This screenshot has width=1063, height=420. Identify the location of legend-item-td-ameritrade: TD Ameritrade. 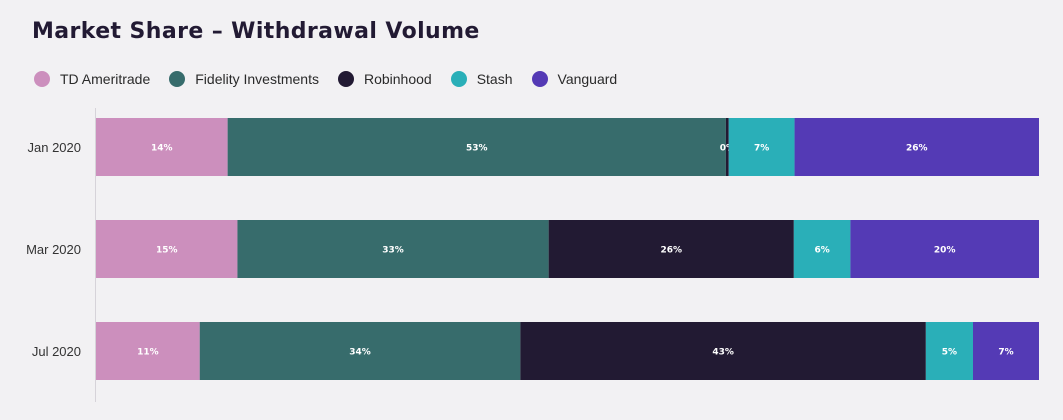
(92, 79).